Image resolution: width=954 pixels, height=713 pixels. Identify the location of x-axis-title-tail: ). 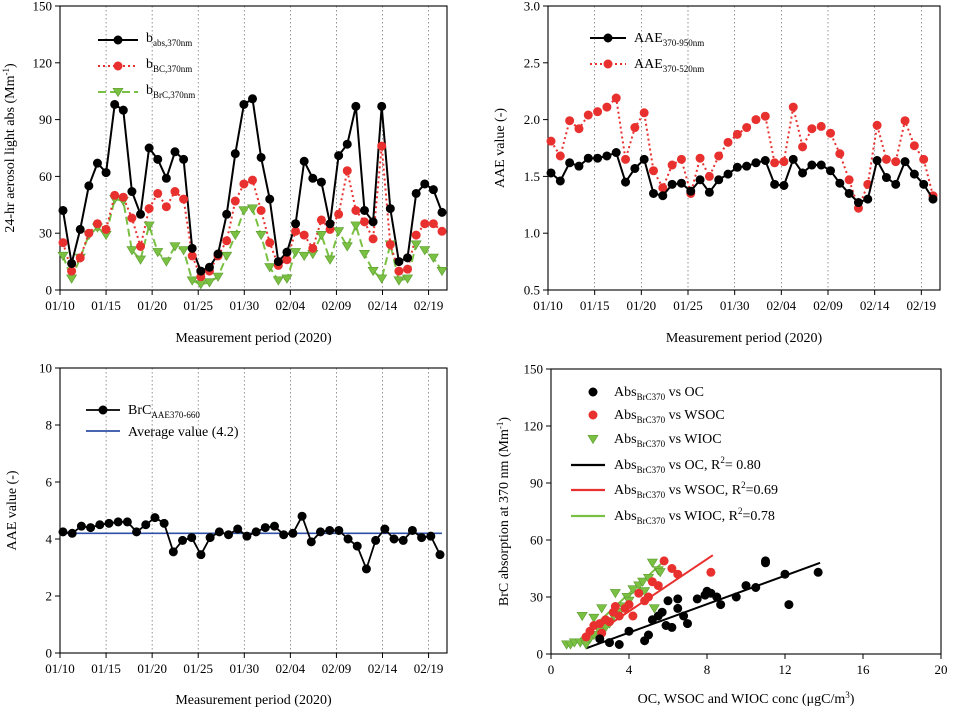
(852, 699).